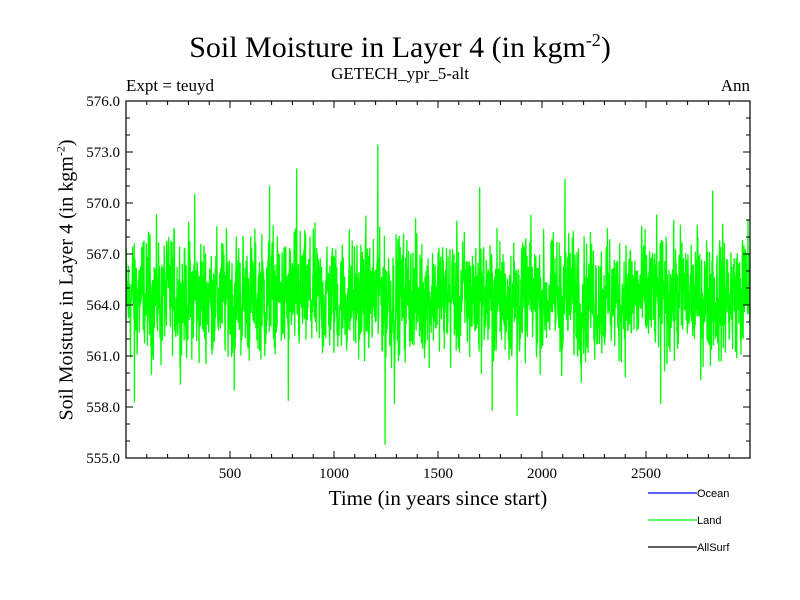 The image size is (800, 600). What do you see at coordinates (103, 459) in the screenshot?
I see `y-tick-label: 555.0` at bounding box center [103, 459].